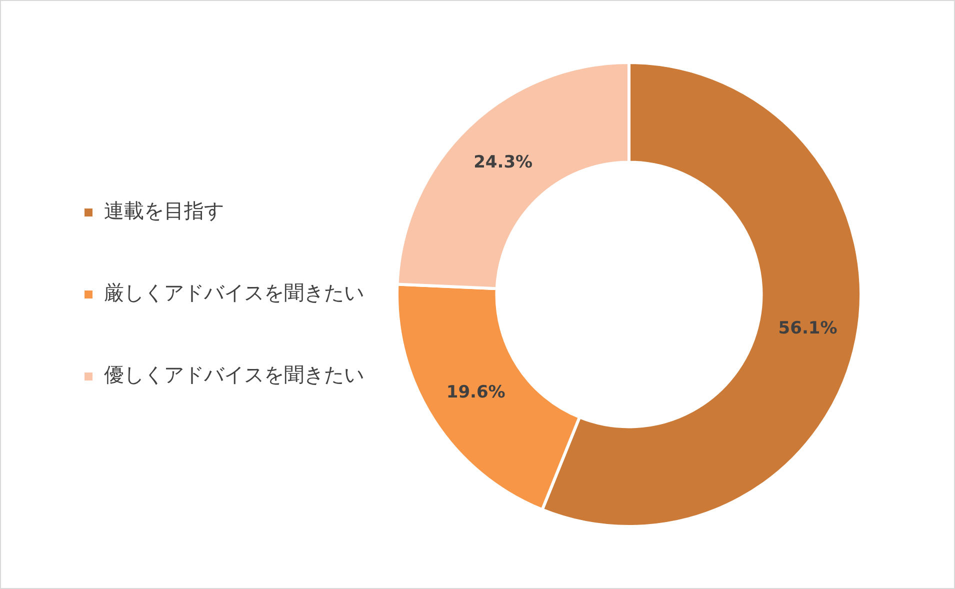 This screenshot has height=589, width=955. I want to click on data-label: 56.1%, so click(808, 328).